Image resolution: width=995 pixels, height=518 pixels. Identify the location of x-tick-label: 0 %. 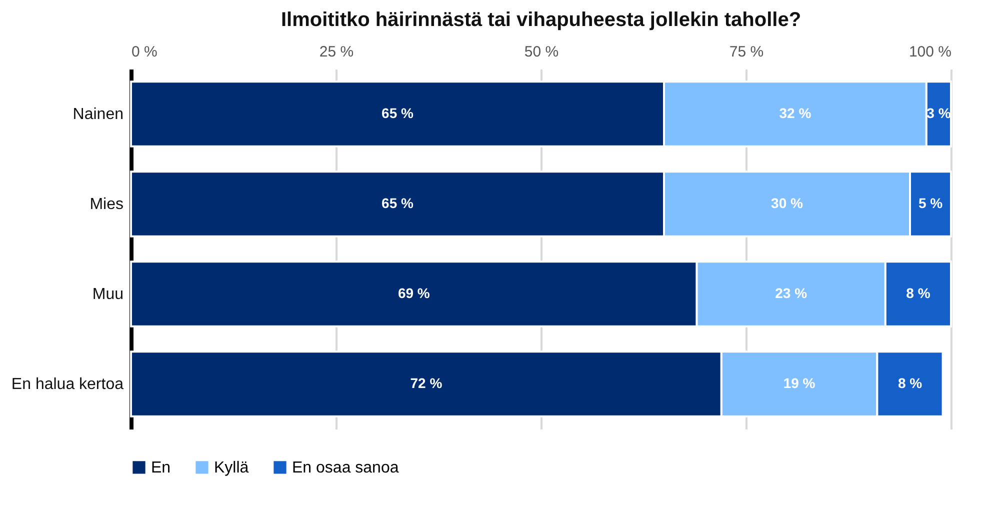
(145, 52).